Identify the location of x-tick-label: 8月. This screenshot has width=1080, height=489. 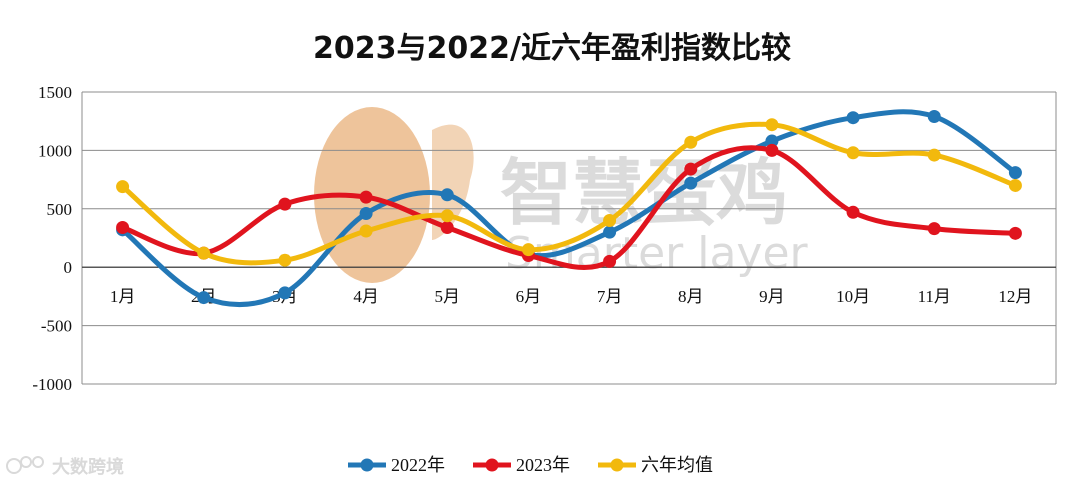
(691, 296).